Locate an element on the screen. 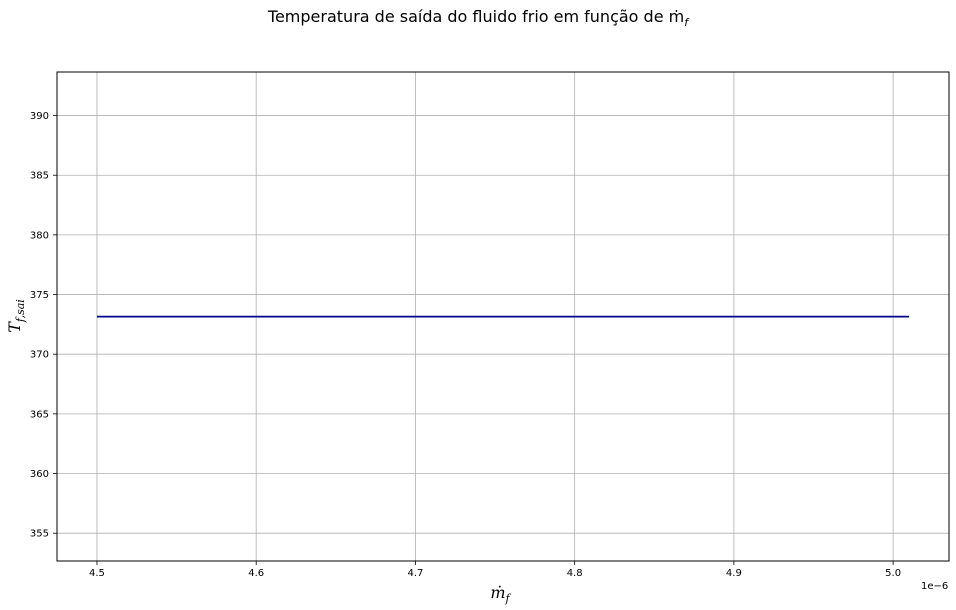 The image size is (956, 610). y-tick-label: 355 is located at coordinates (39, 534).